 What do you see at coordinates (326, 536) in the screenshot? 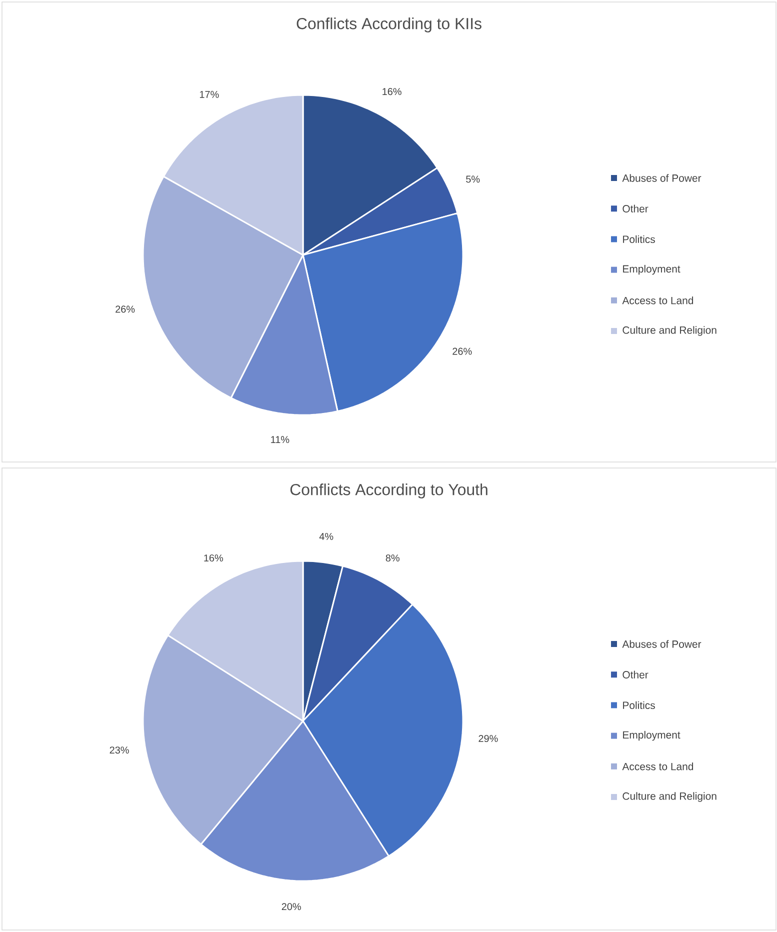
I see `data-label: 4%` at bounding box center [326, 536].